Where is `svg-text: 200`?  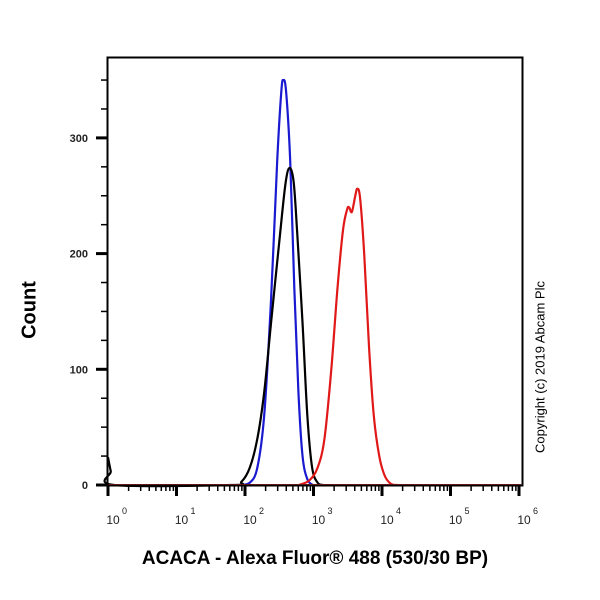 svg-text: 200 is located at coordinates (79, 255).